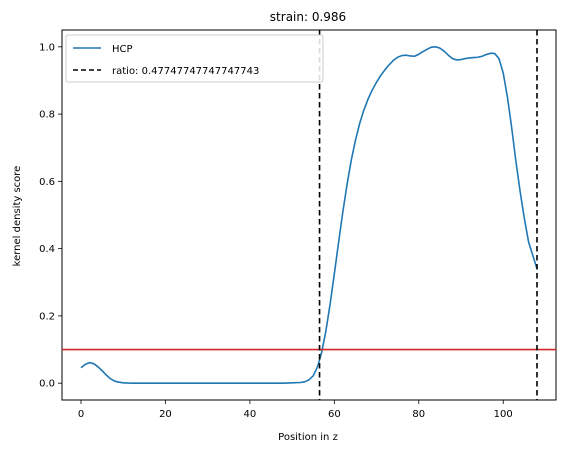  I want to click on x-axis-ticks: 0 20 40 60 80 100, so click(295, 410).